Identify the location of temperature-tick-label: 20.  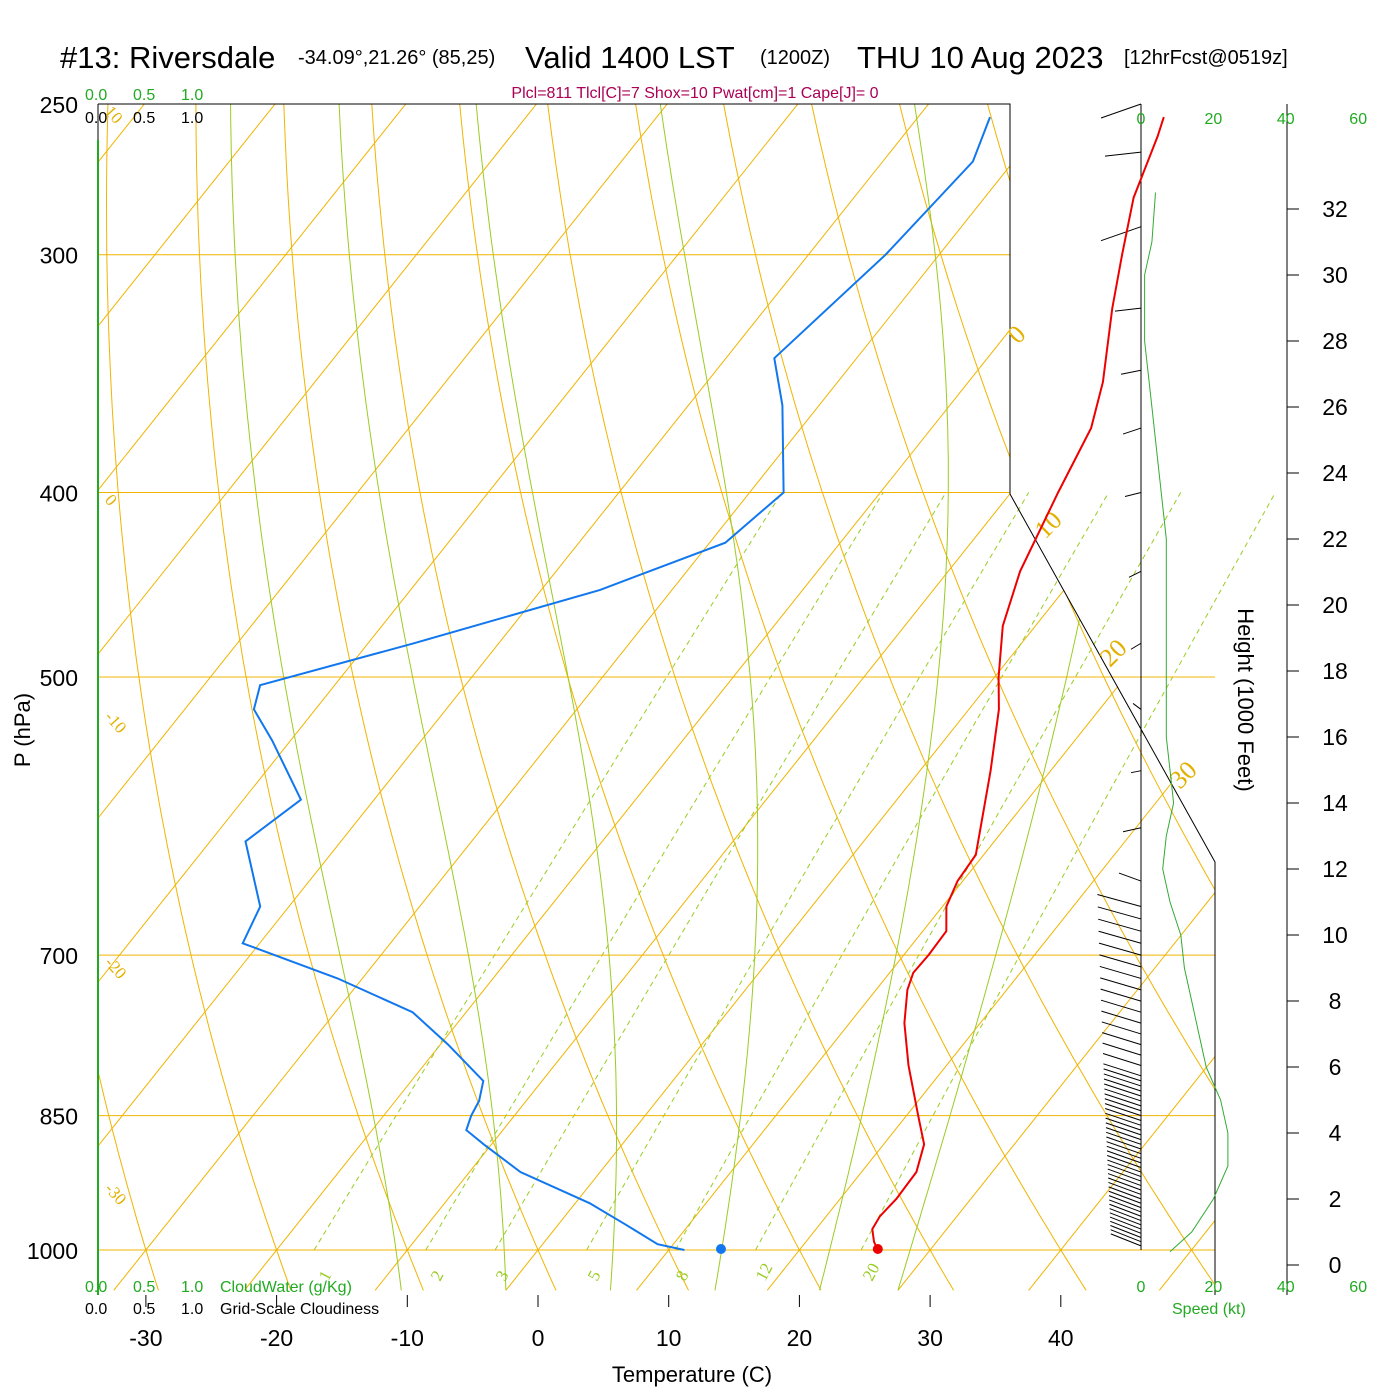
(800, 1338).